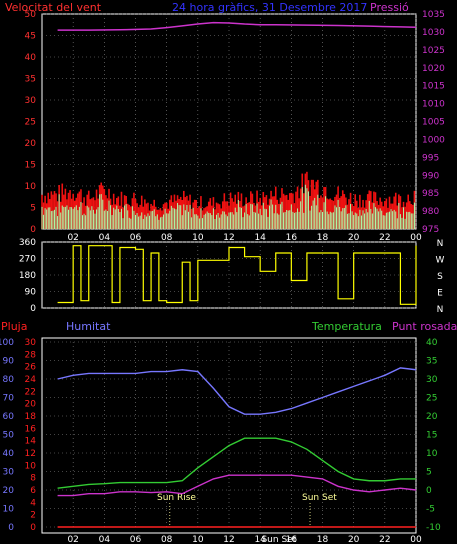  I want to click on humidity-tick-label: 10, so click(9, 510).